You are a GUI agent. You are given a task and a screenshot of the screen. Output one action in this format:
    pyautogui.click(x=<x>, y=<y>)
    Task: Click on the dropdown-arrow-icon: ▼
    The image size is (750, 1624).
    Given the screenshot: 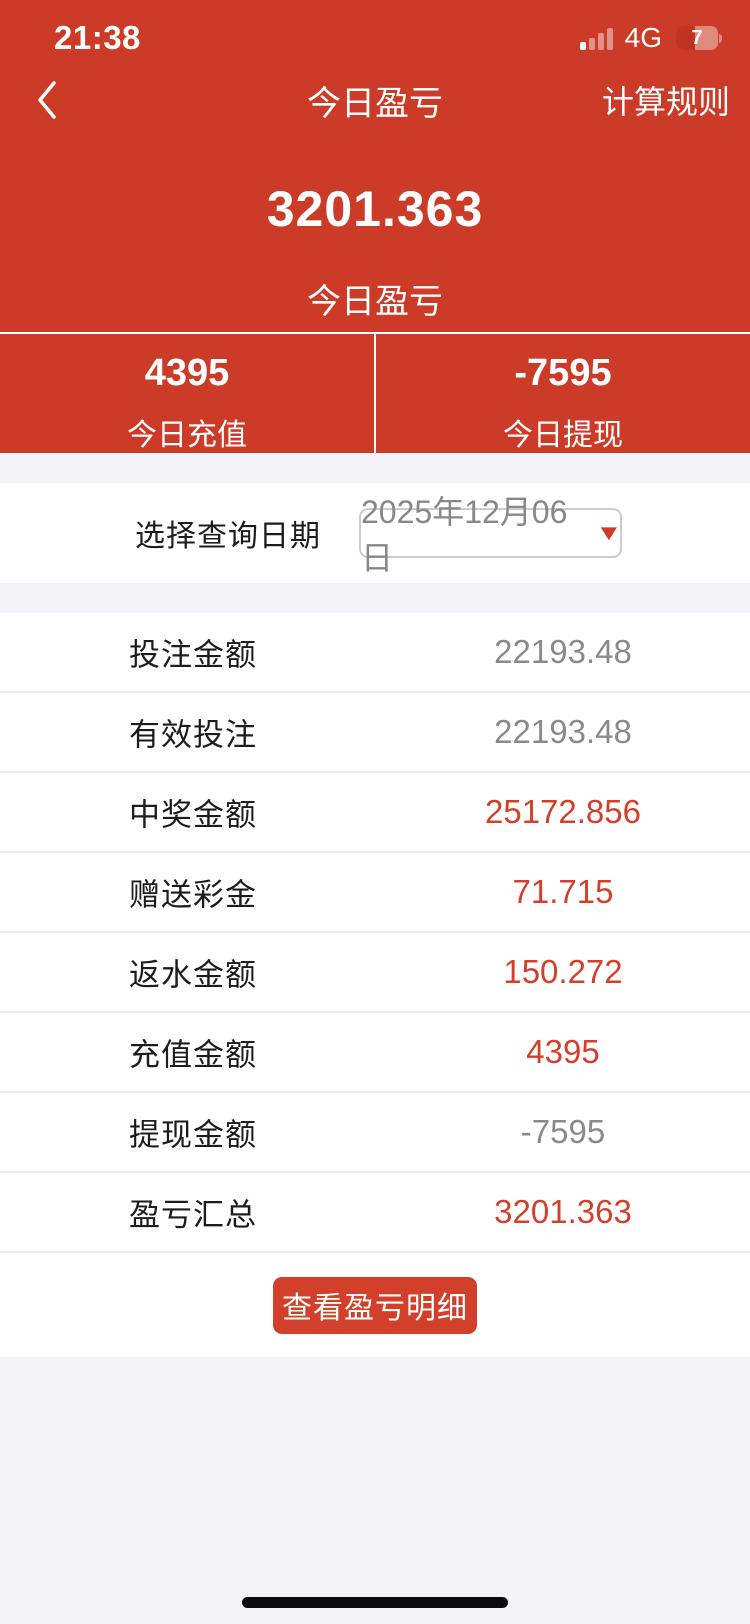 What is the action you would take?
    pyautogui.click(x=609, y=532)
    